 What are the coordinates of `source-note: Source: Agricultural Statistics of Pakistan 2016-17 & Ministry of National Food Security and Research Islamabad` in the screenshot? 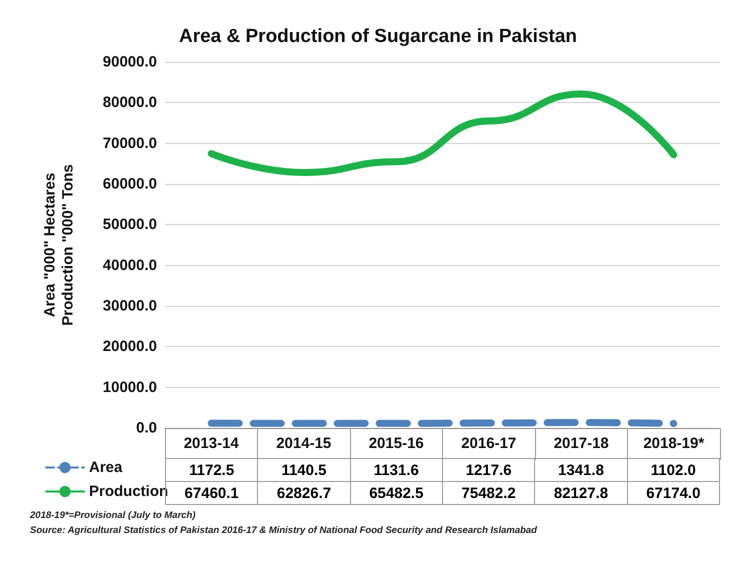 It's located at (283, 530).